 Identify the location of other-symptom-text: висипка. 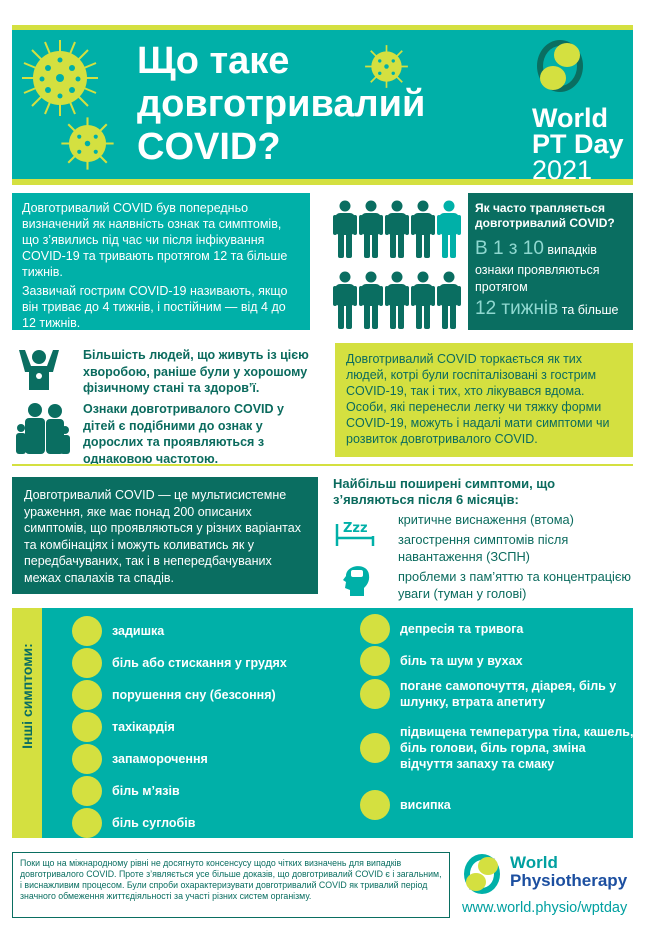
(425, 805).